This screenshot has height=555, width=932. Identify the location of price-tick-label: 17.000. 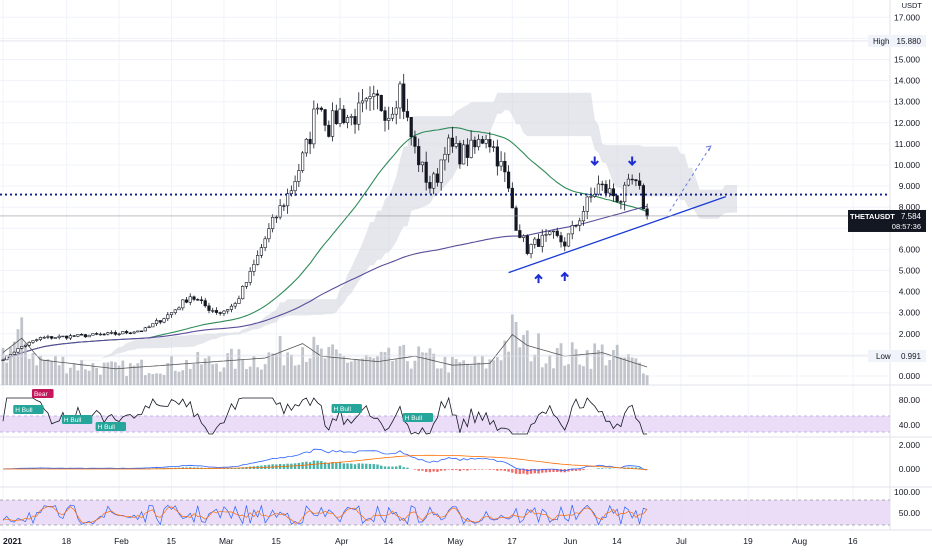
(907, 17).